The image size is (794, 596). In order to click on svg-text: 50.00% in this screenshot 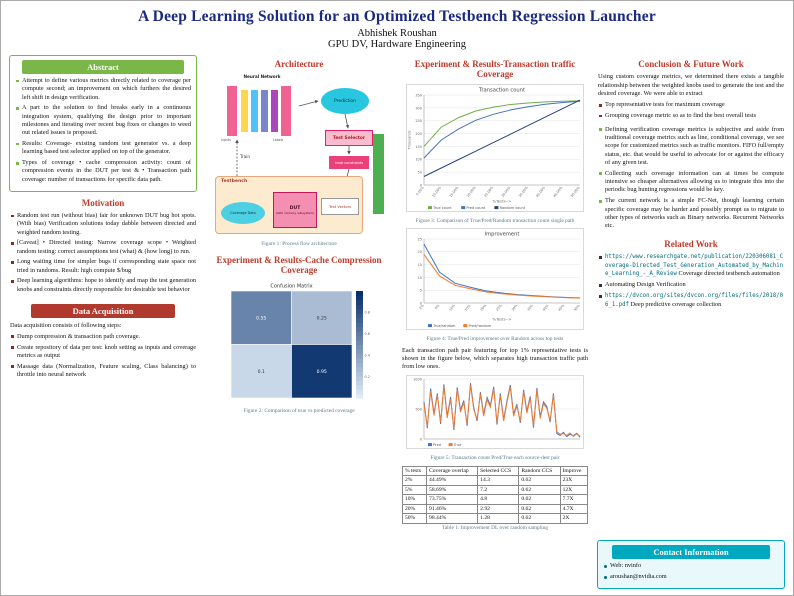, I will do `click(575, 191)`.